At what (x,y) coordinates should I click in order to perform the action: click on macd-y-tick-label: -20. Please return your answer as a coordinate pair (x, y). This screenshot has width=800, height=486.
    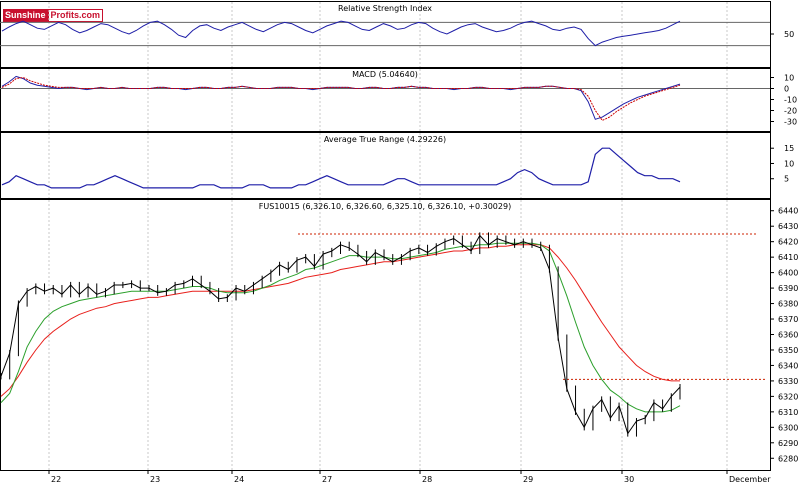
    Looking at the image, I should click on (790, 111).